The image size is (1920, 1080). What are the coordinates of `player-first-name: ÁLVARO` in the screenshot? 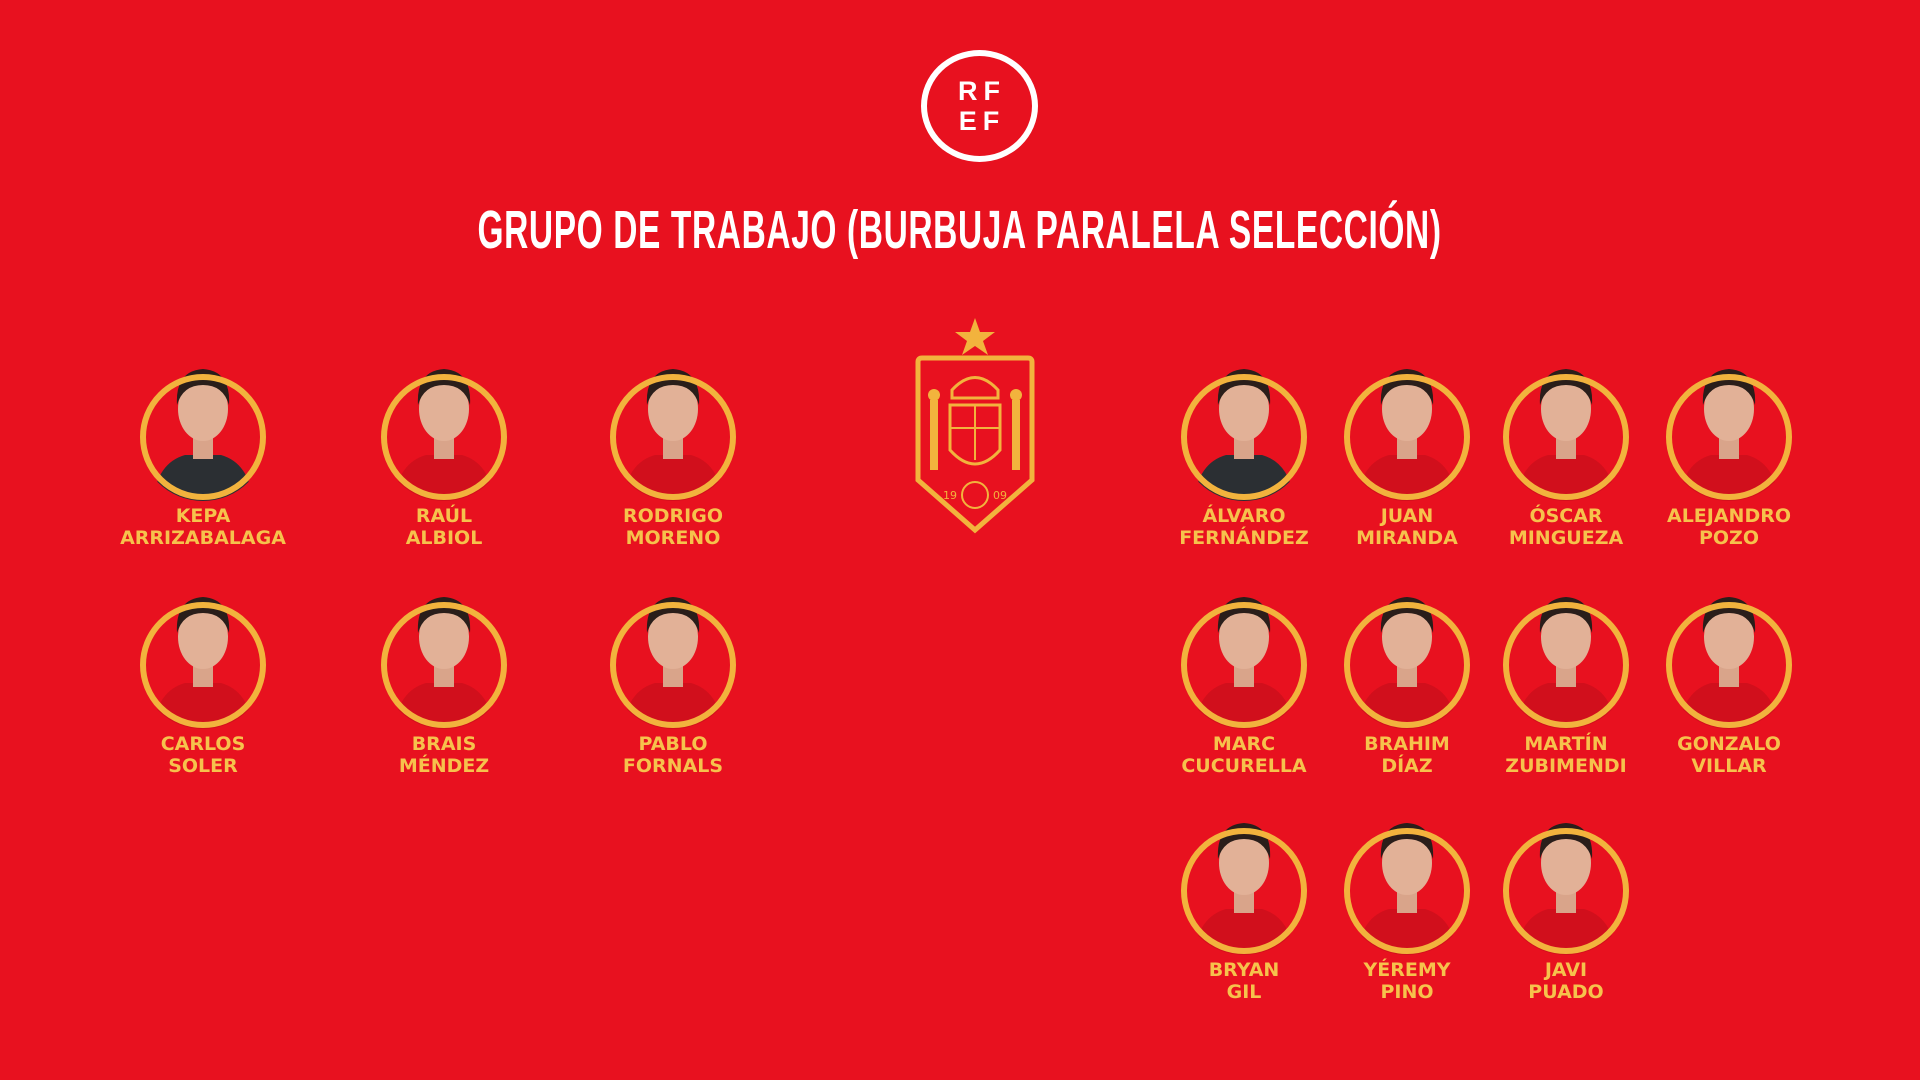 It's located at (1244, 516).